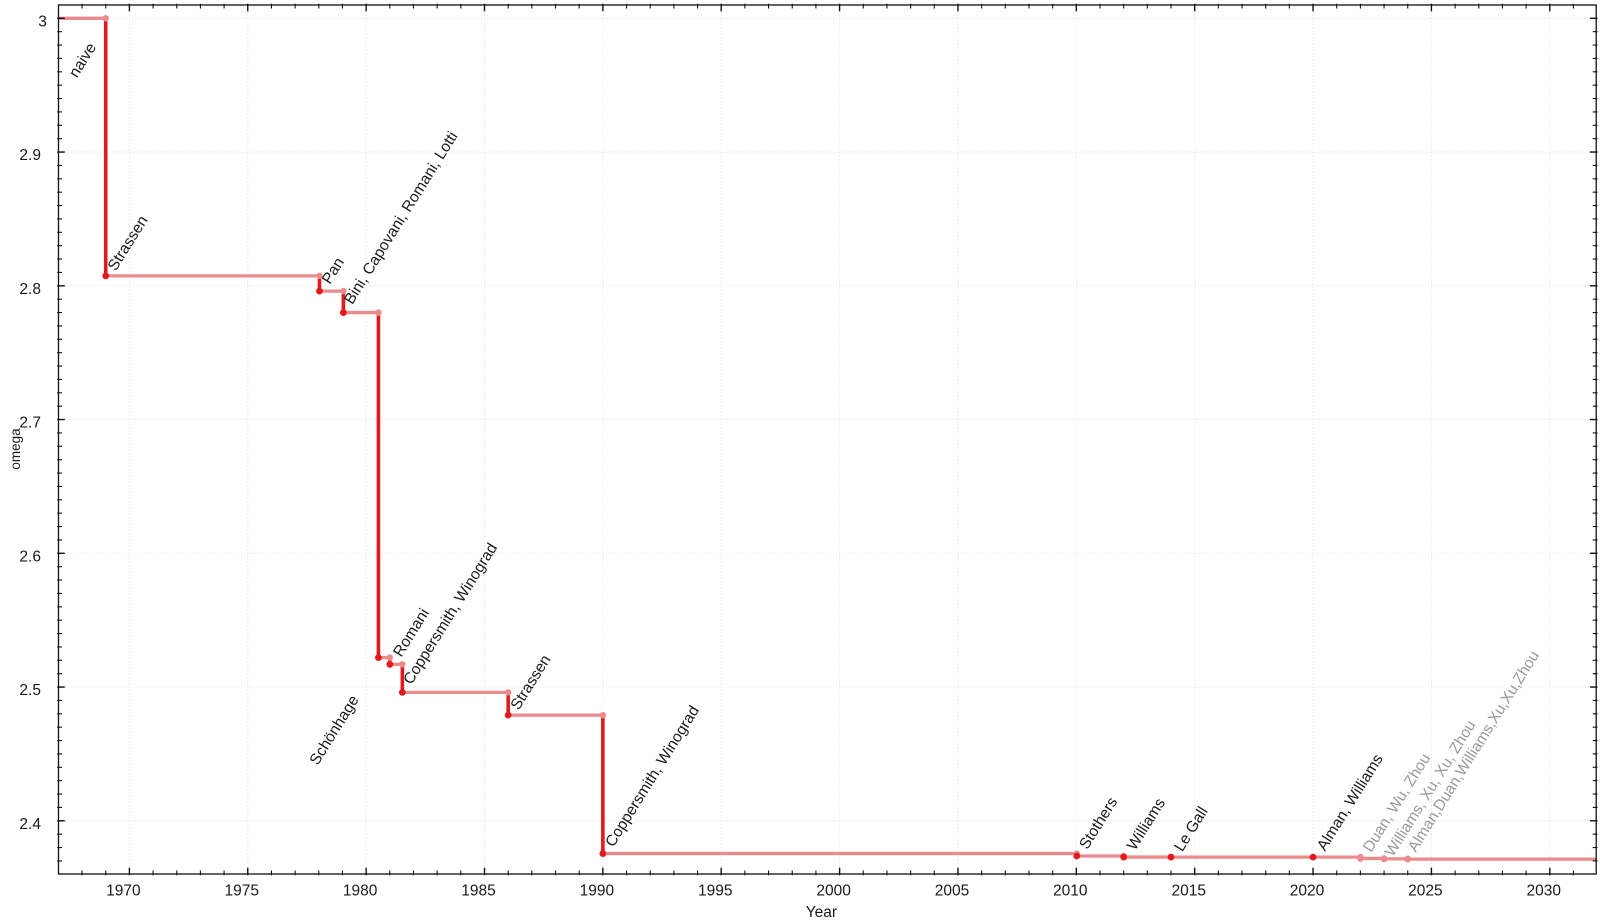 The width and height of the screenshot is (1600, 920). Describe the element at coordinates (30, 556) in the screenshot. I see `svg-text: 2.6` at that location.